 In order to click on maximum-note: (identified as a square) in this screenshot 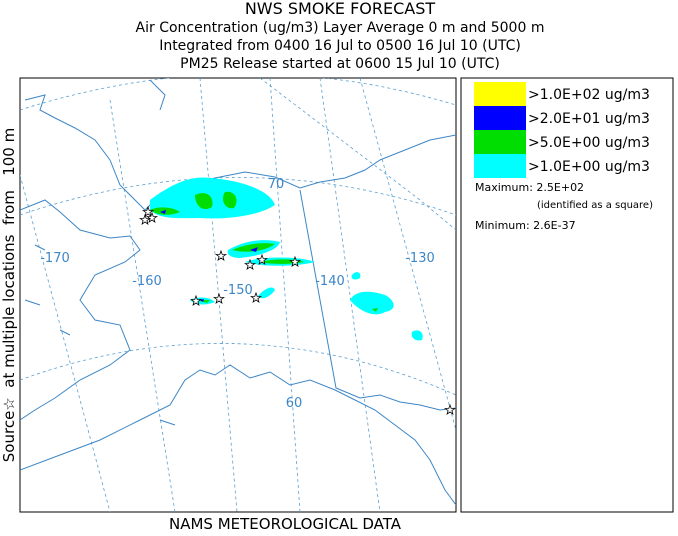, I will do `click(595, 205)`.